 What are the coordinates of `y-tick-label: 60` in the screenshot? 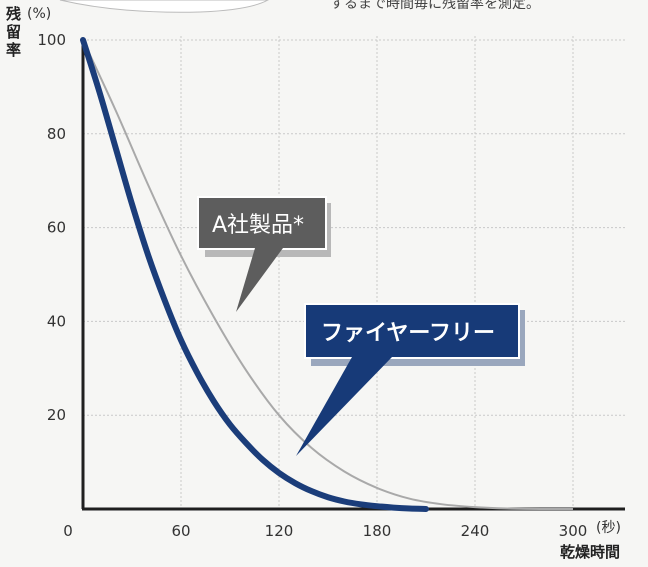 It's located at (56, 228).